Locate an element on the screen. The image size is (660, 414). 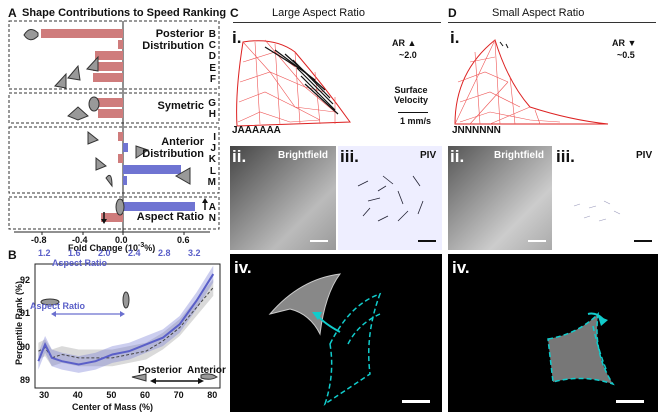
group-box-anterior is located at coordinates (114, 160).